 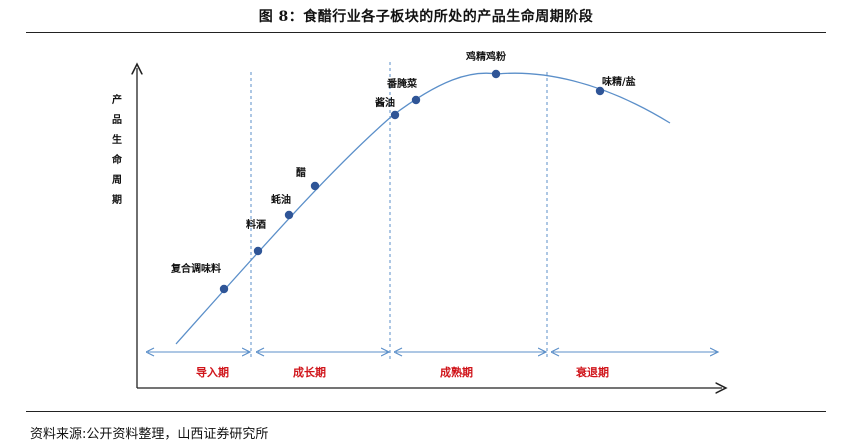 I want to click on y-axis-label: 产 品 生 命 周 期, so click(x=117, y=149).